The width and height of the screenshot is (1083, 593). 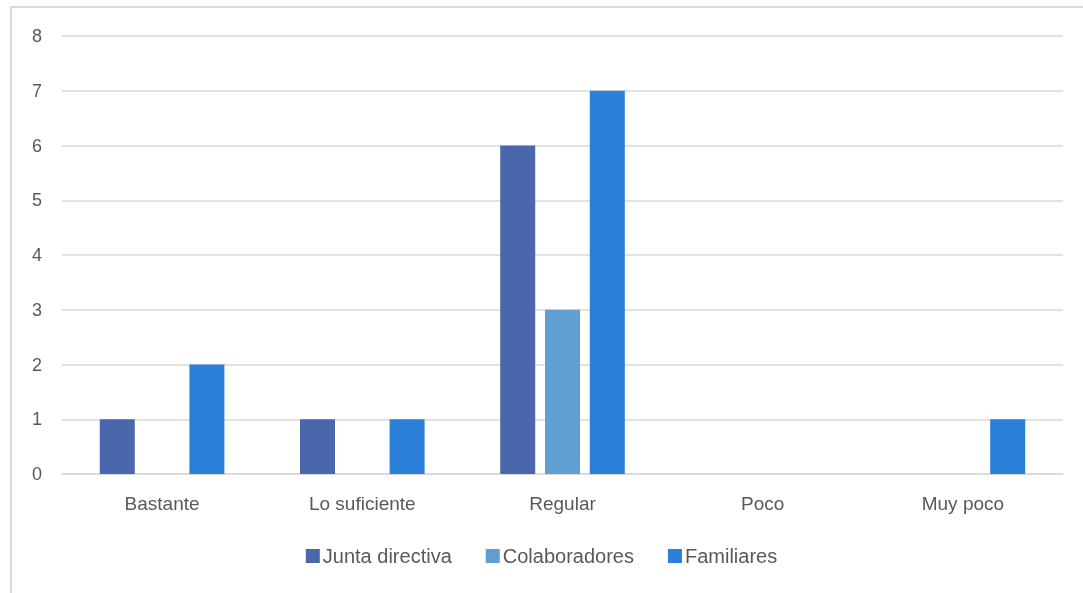 I want to click on x-tick-label: Poco, so click(x=763, y=503).